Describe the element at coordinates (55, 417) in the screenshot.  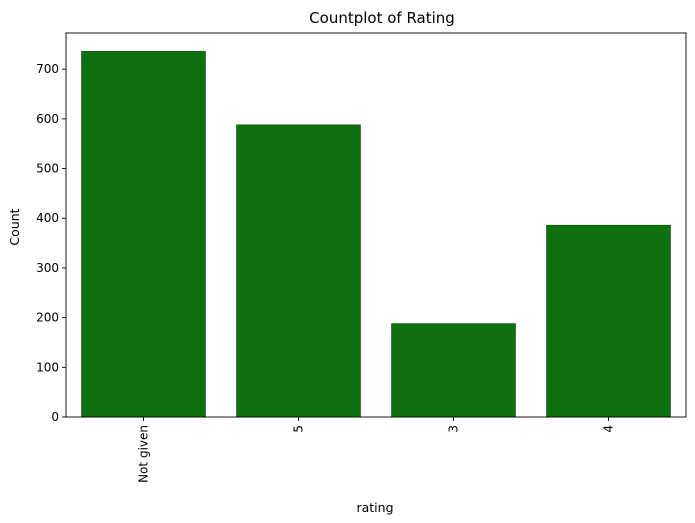
I see `y-tick-label: 0` at that location.